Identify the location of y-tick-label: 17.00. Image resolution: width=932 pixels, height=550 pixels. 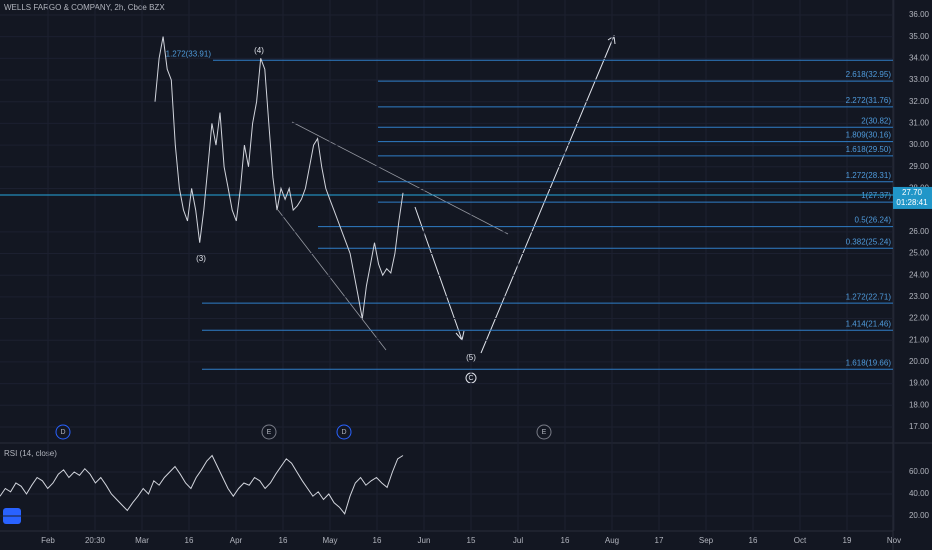
(919, 426).